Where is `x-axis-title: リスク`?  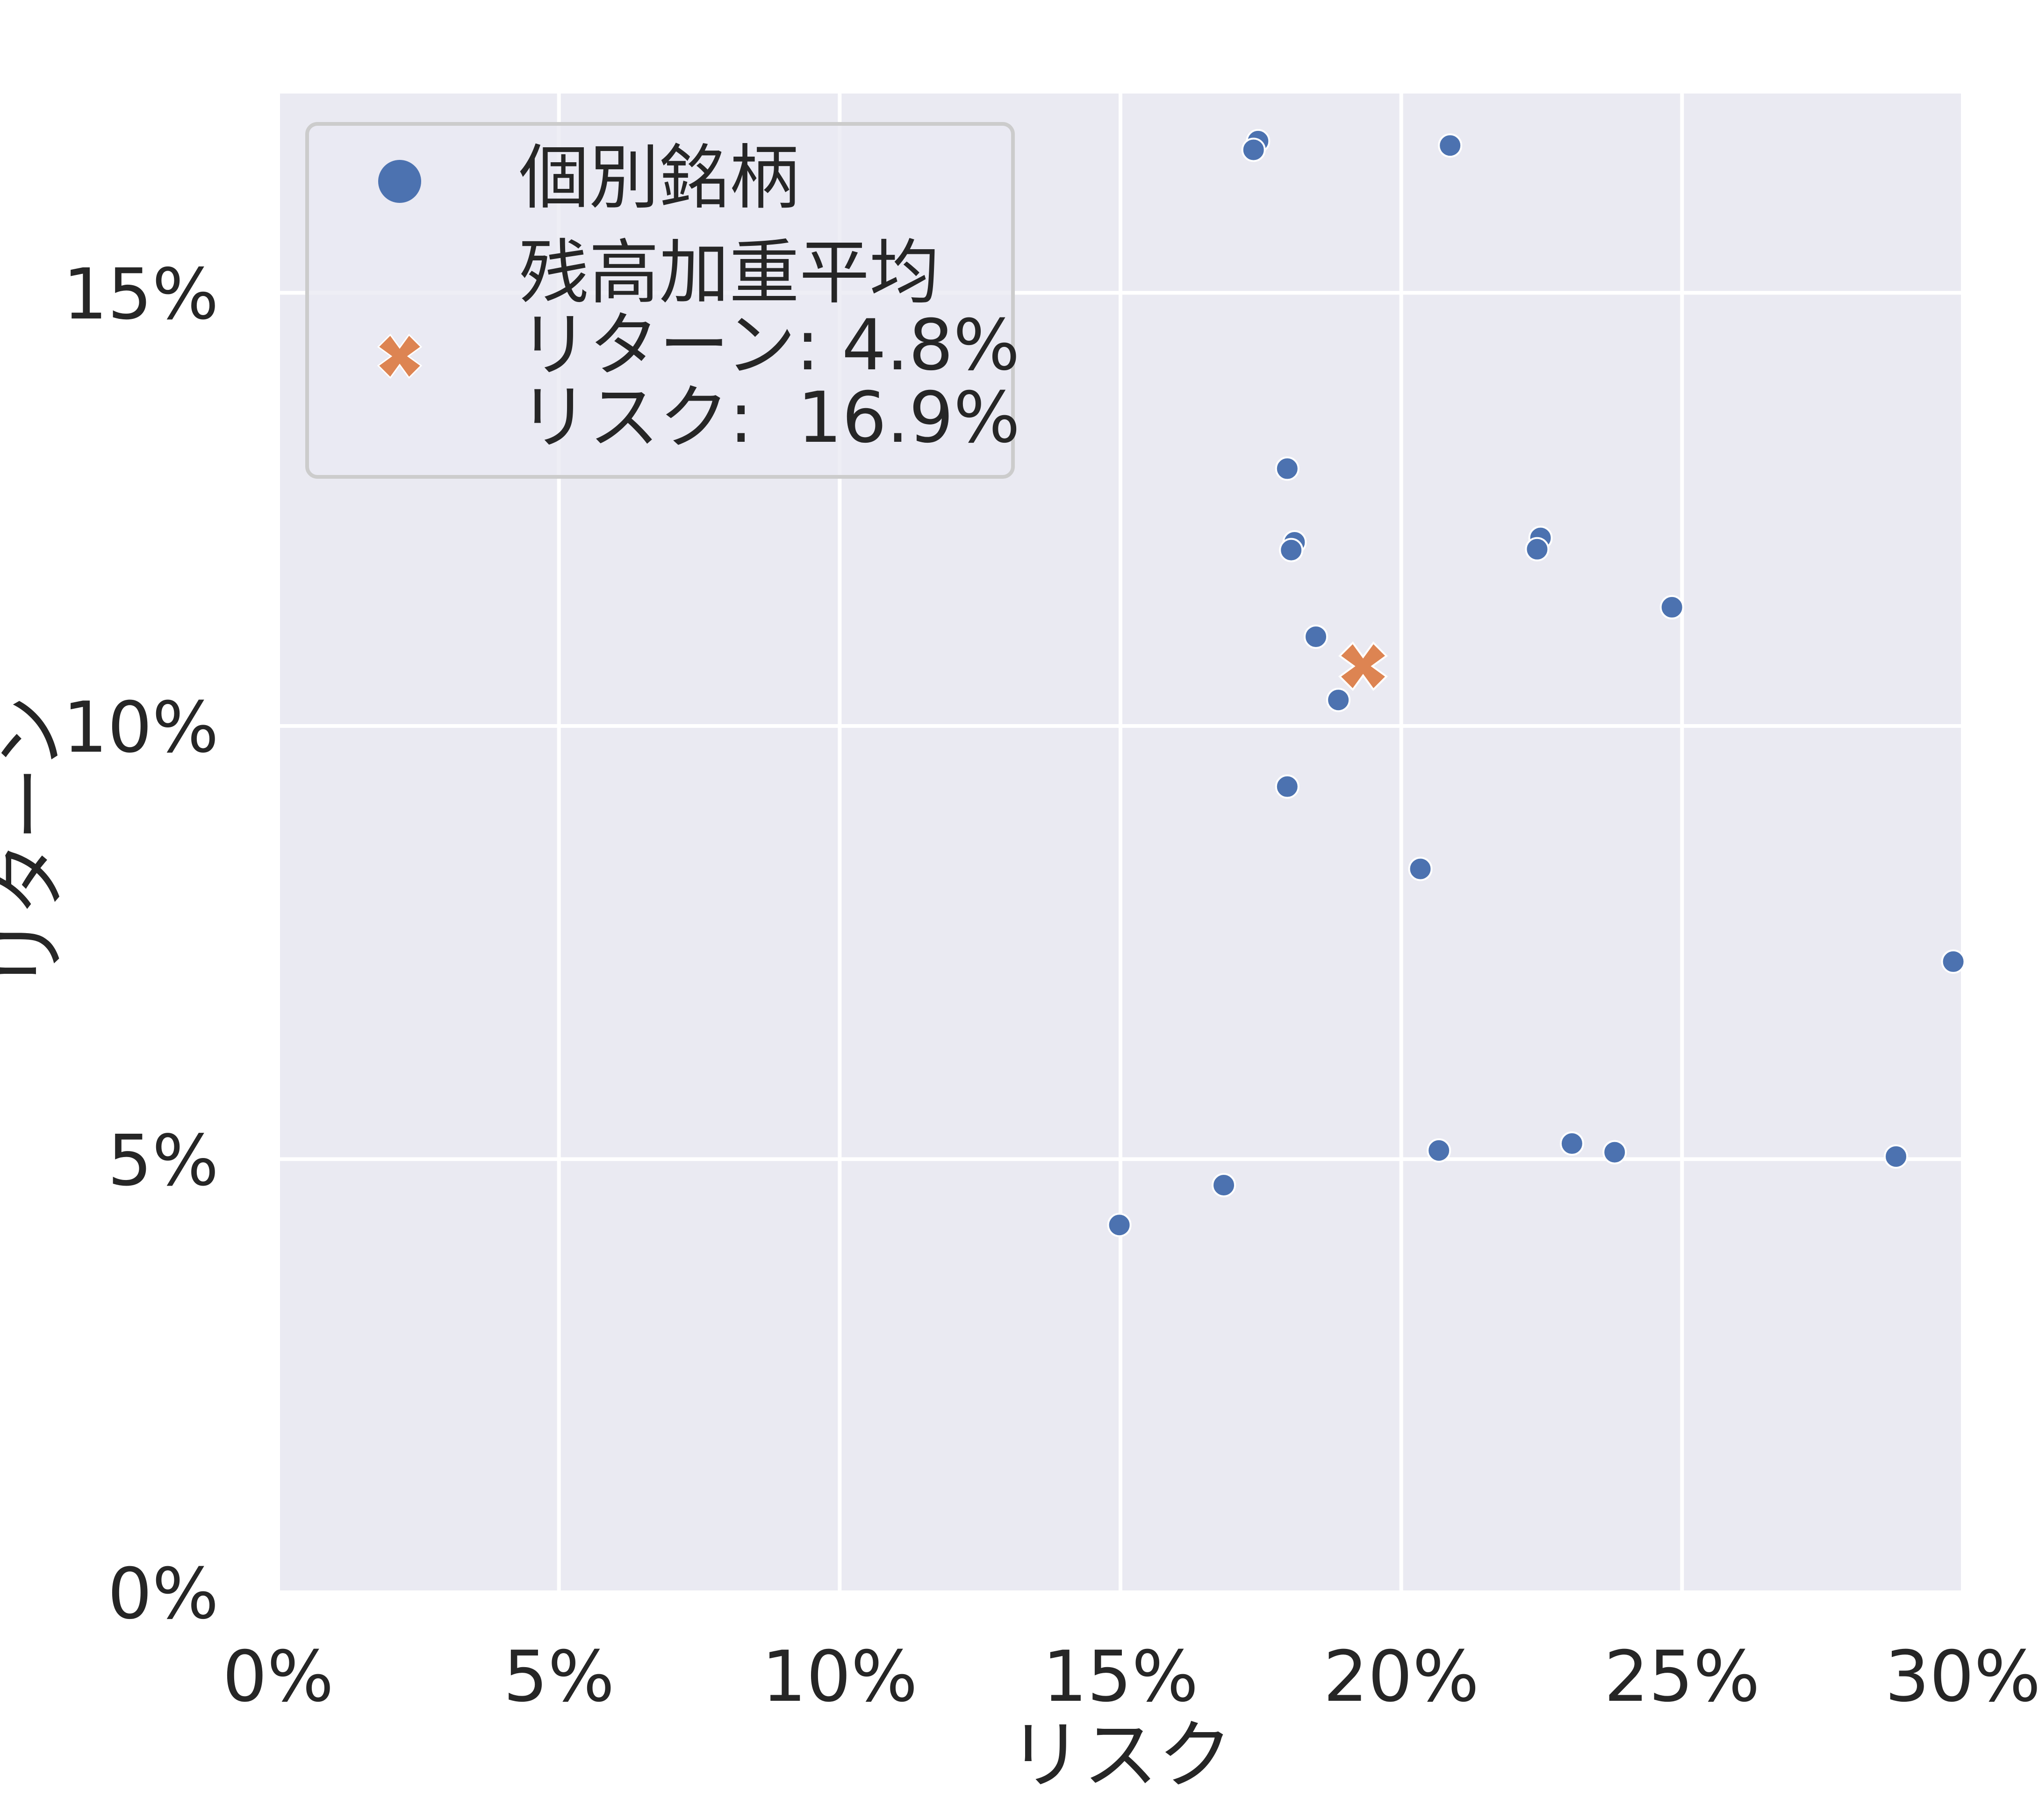 x-axis-title: リスク is located at coordinates (1120, 1755).